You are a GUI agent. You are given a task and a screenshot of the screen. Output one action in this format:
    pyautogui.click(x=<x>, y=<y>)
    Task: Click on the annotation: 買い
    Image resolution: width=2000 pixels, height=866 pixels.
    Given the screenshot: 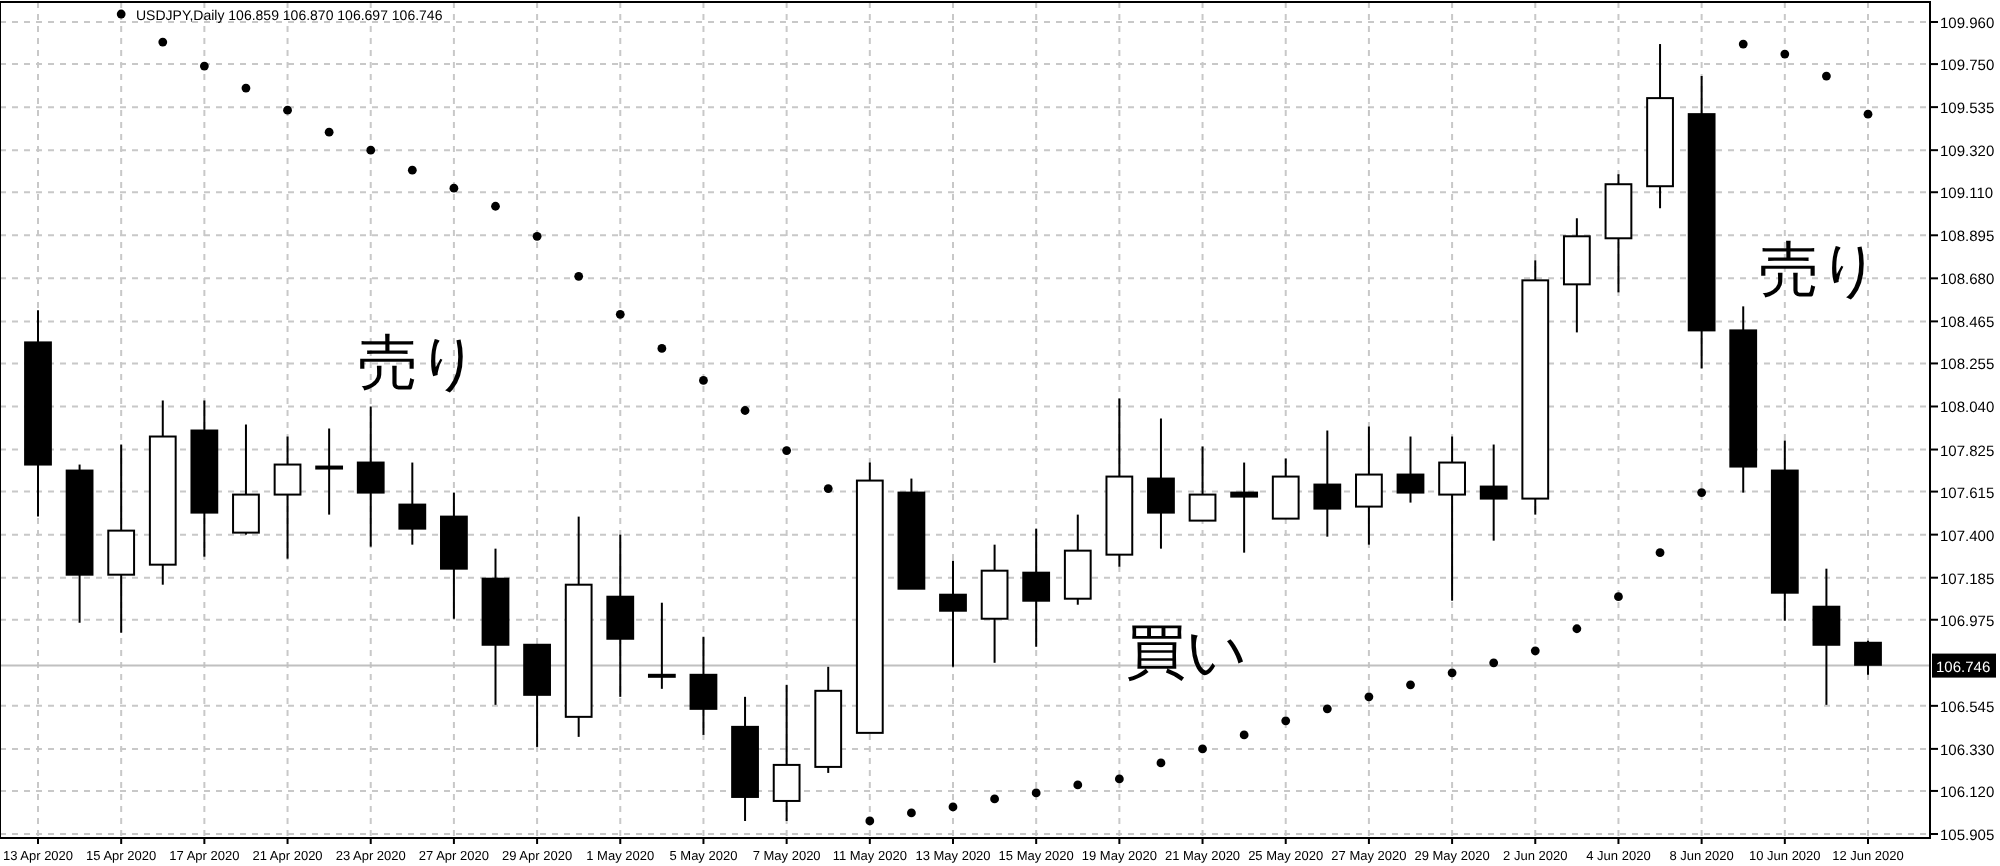 What is the action you would take?
    pyautogui.click(x=1186, y=652)
    